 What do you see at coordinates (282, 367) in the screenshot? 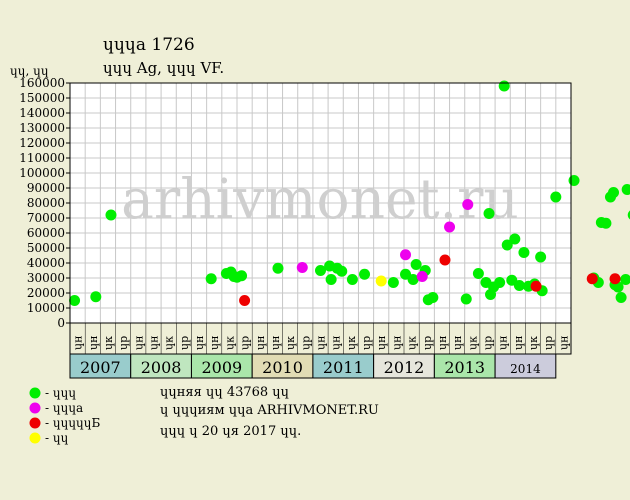
I see `year-label: 2010` at bounding box center [282, 367].